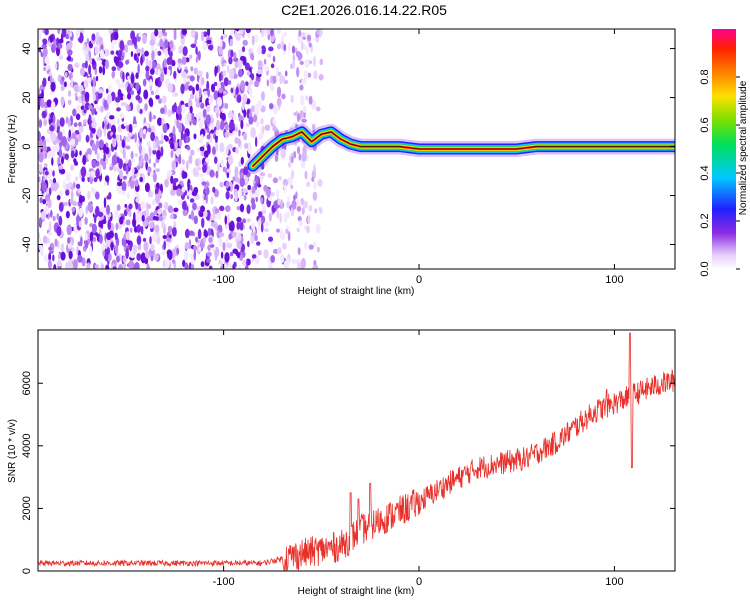 Image resolution: width=750 pixels, height=600 pixels. Describe the element at coordinates (463, 149) in the screenshot. I see `carrier-track-line` at that location.